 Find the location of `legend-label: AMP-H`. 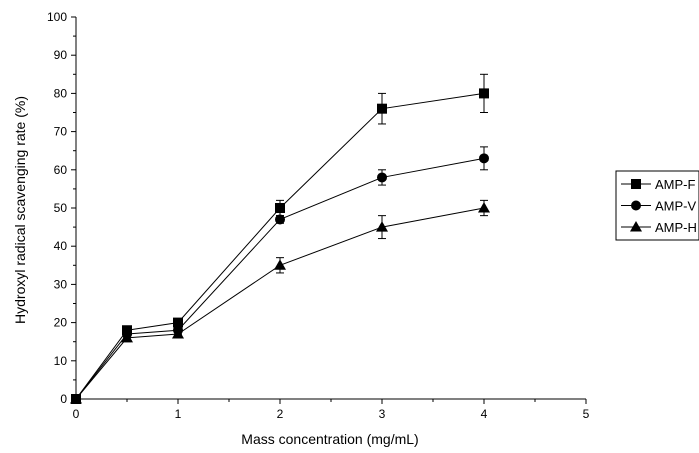

legend-label: AMP-H is located at coordinates (676, 227).